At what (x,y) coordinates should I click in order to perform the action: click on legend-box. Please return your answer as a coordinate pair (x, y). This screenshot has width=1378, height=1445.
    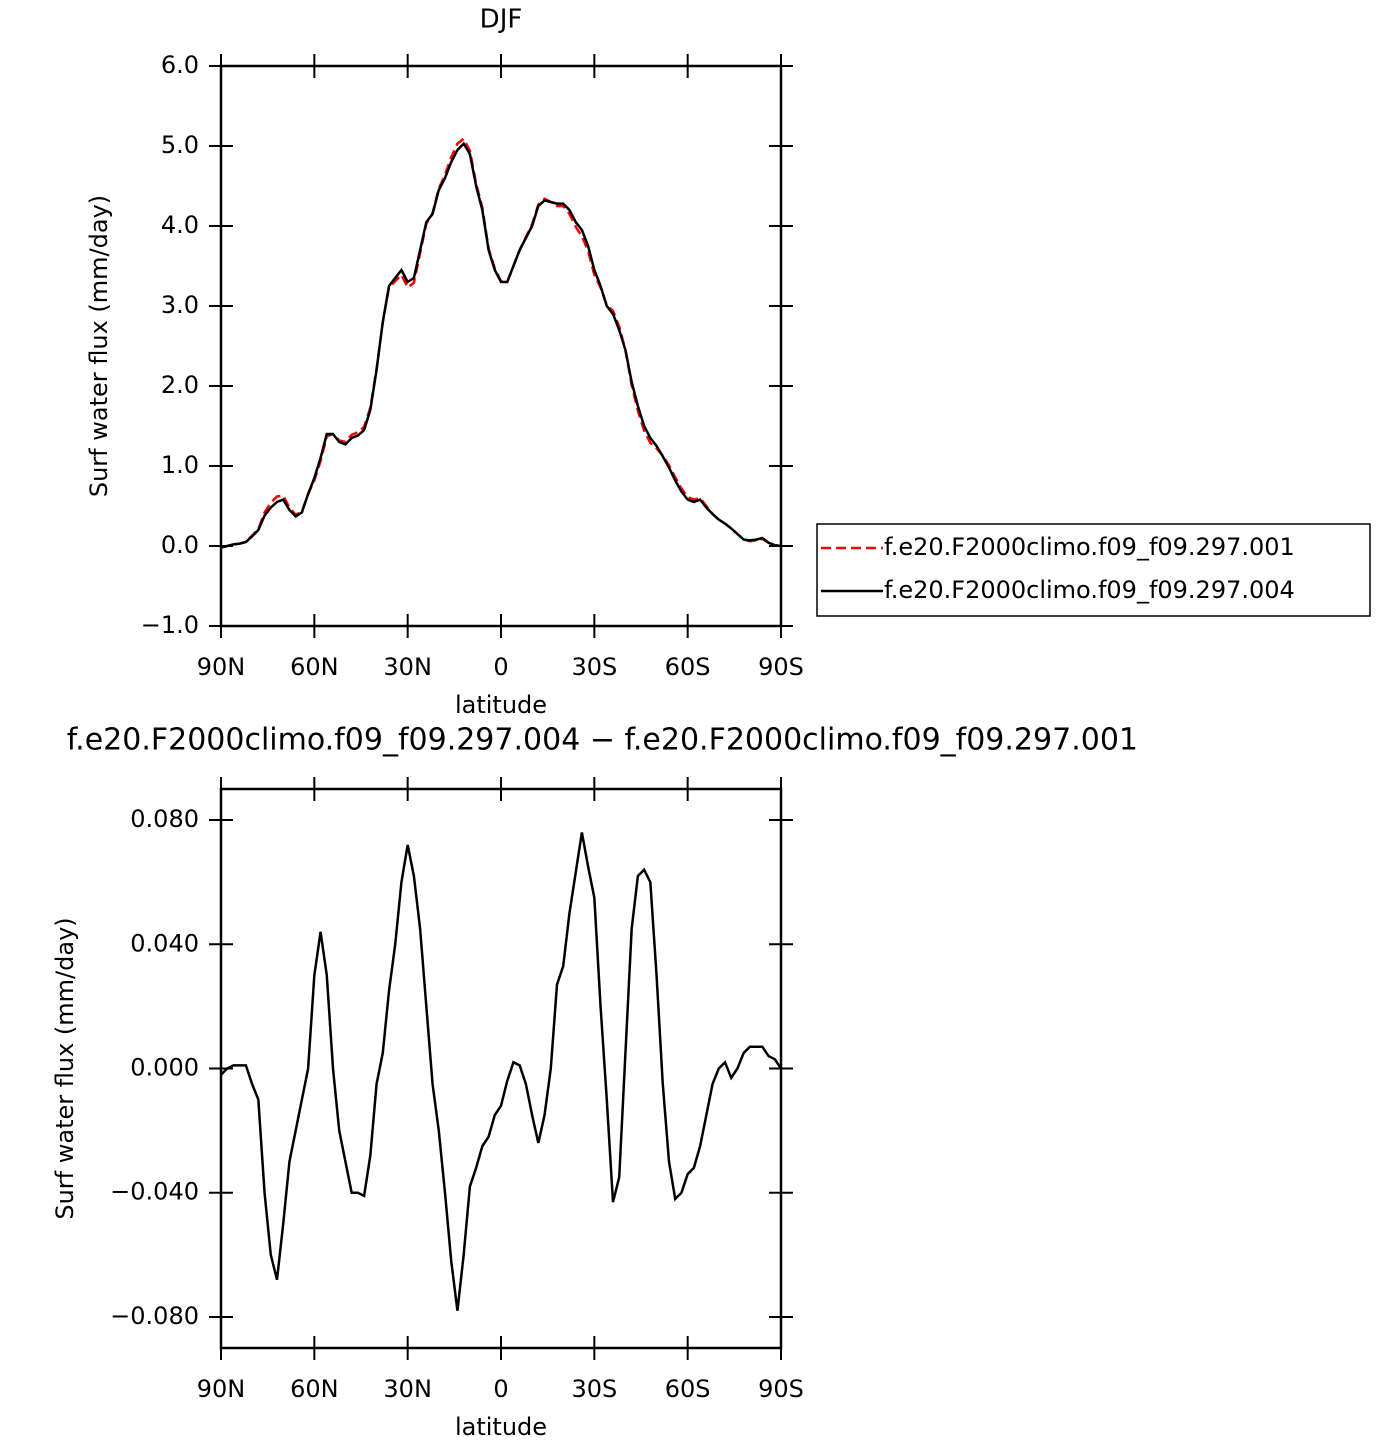
    Looking at the image, I should click on (1093, 570).